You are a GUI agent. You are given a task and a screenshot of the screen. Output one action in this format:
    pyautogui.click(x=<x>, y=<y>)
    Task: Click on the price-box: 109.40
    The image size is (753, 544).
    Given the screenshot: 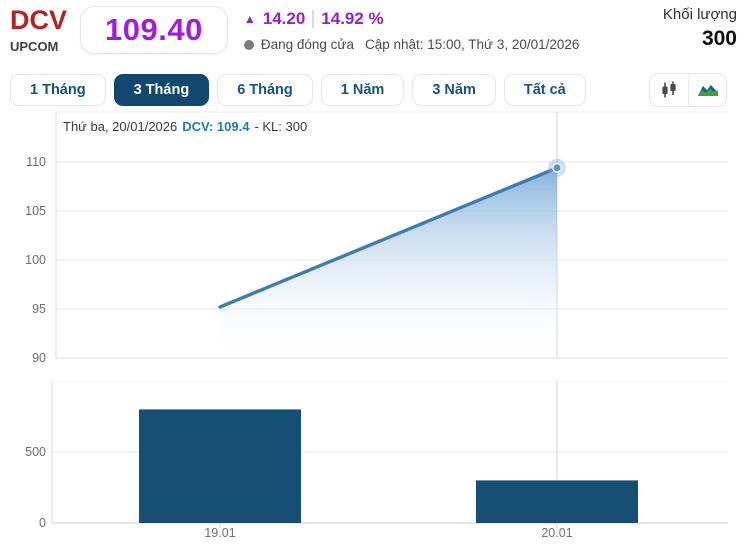 What is the action you would take?
    pyautogui.click(x=154, y=30)
    